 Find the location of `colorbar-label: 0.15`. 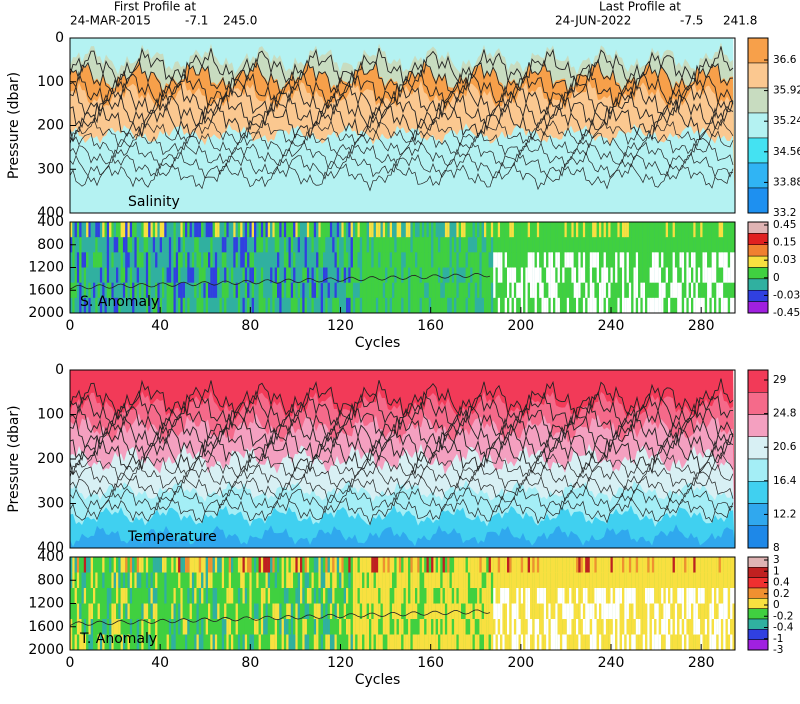

colorbar-label: 0.15 is located at coordinates (784, 243).